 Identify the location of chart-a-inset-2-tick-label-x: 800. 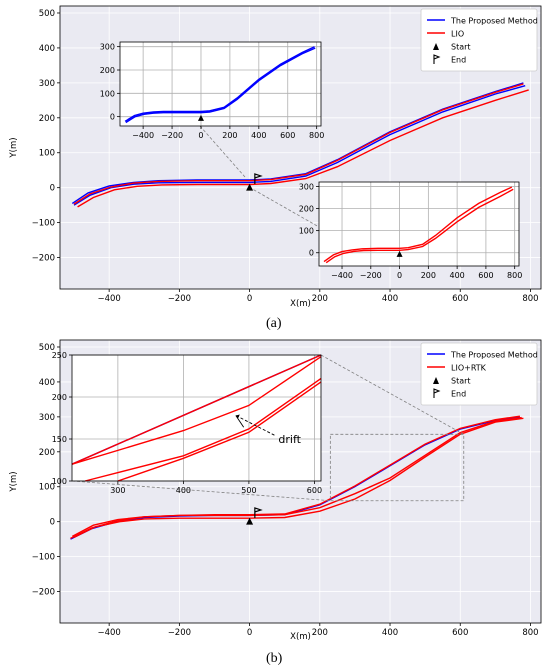
(514, 275).